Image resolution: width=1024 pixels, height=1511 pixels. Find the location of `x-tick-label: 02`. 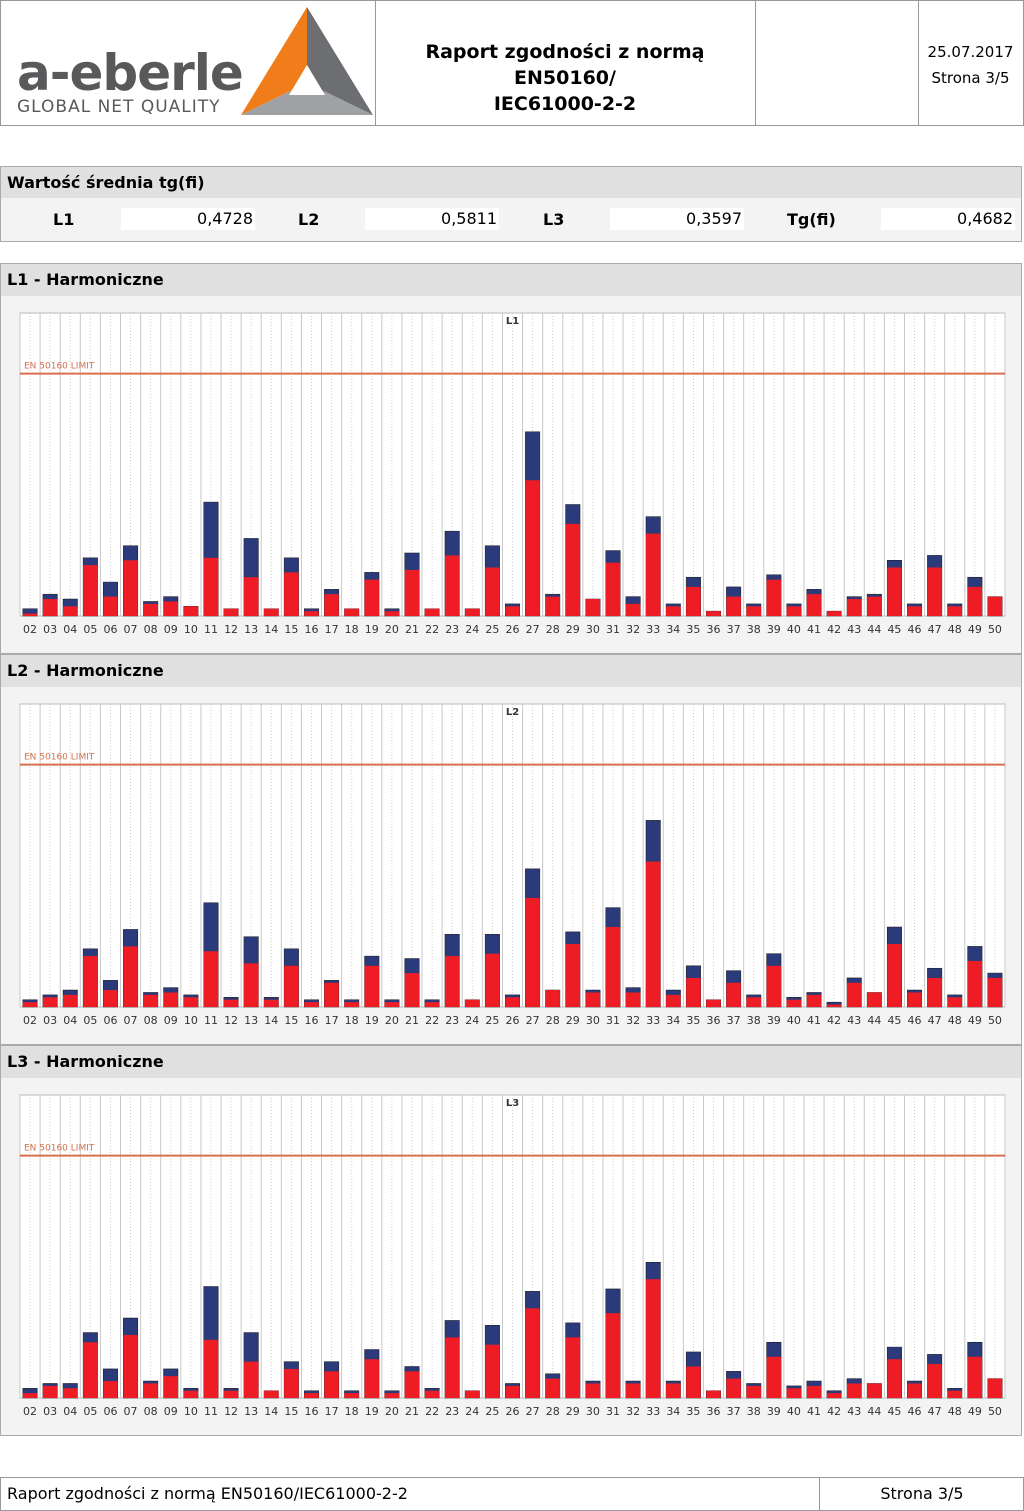

x-tick-label: 02 is located at coordinates (30, 1020).